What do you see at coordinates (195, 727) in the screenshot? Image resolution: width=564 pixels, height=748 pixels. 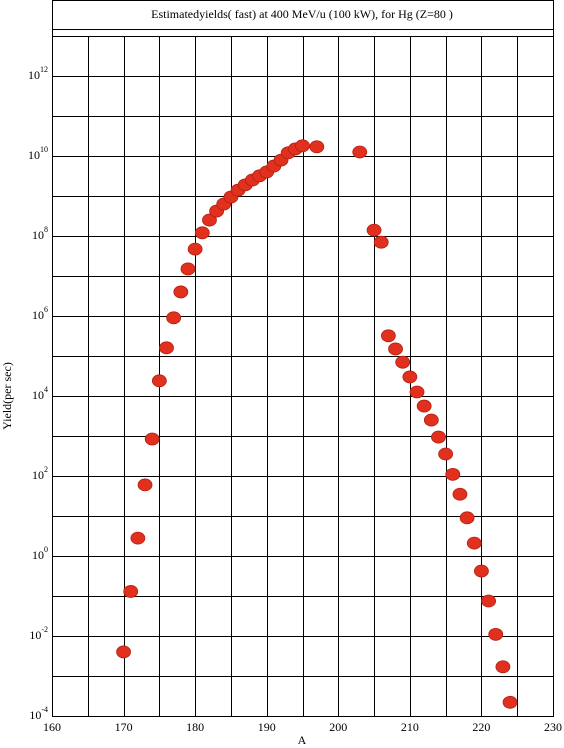 I see `x-tick-label: 180` at bounding box center [195, 727].